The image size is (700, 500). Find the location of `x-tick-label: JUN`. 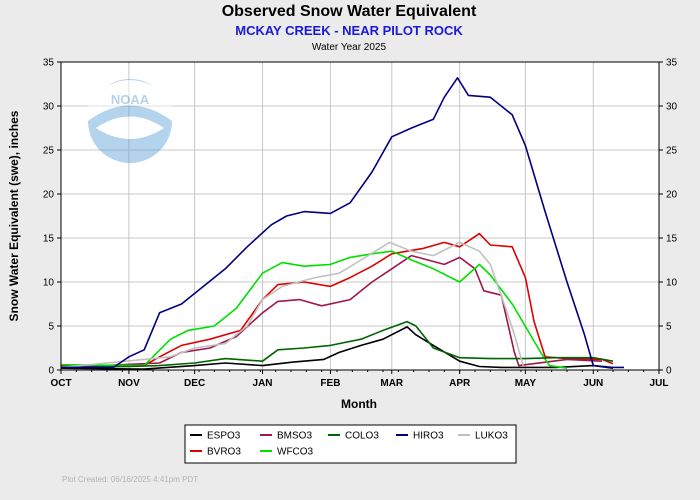

x-tick-label: JUN is located at coordinates (593, 383).